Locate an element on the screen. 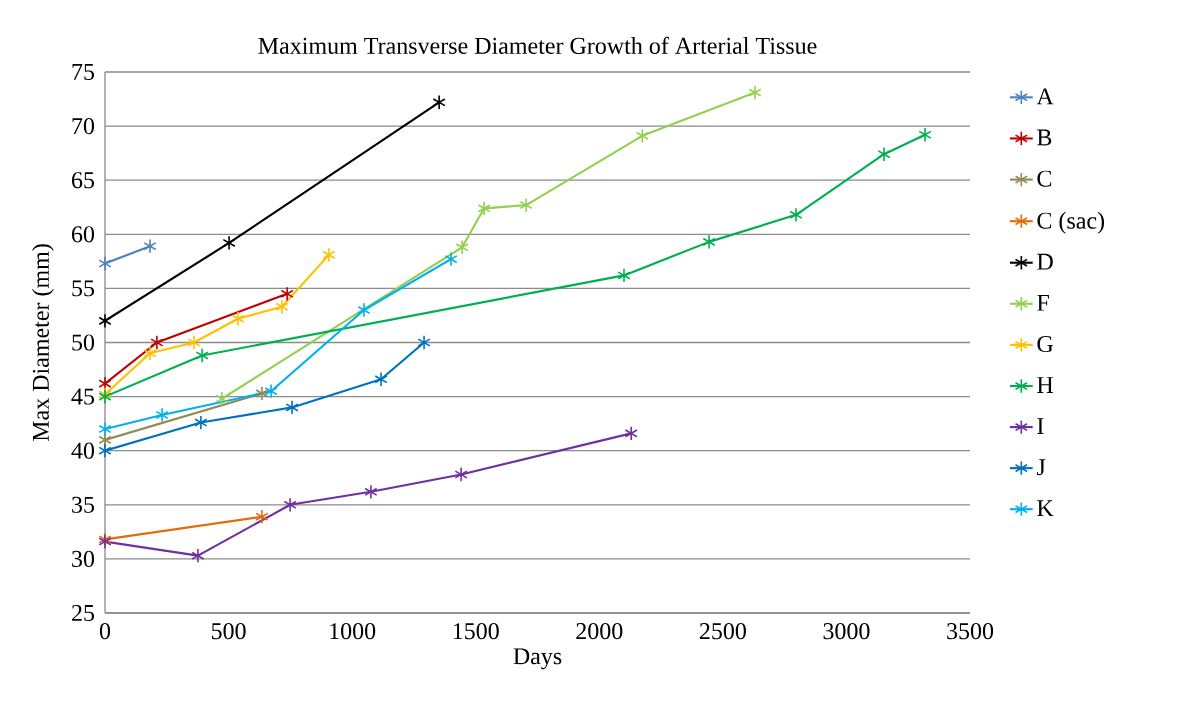 The width and height of the screenshot is (1198, 717). y-tick-label: 50 is located at coordinates (83, 342).